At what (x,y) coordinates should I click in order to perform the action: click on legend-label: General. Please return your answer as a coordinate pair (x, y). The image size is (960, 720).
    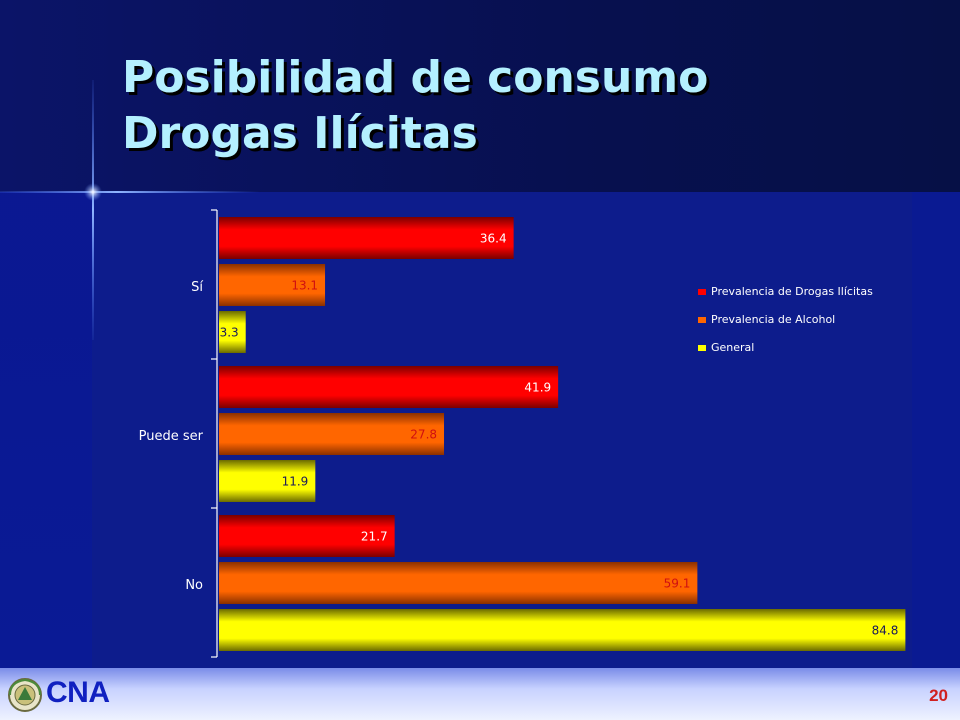
    Looking at the image, I should click on (732, 347).